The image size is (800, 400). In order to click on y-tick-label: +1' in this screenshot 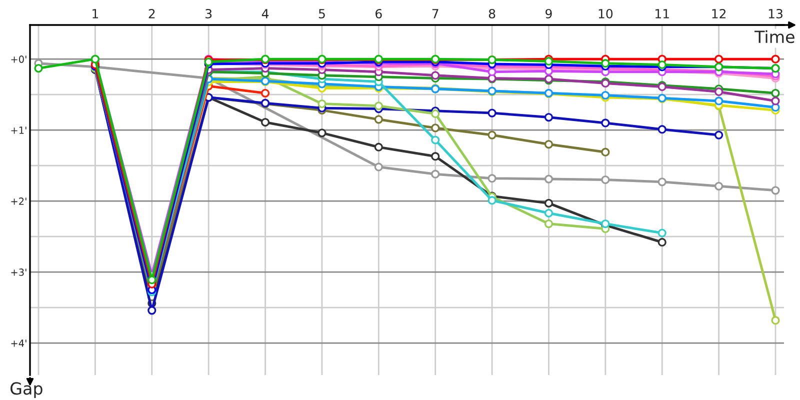, I will do `click(18, 130)`.